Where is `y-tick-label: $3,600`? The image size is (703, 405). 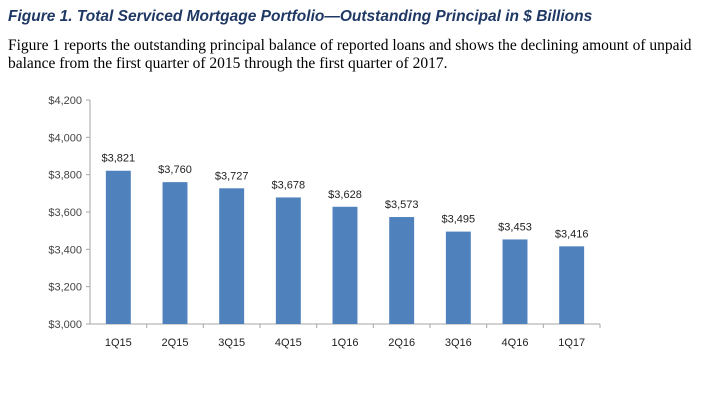
y-tick-label: $3,600 is located at coordinates (65, 213).